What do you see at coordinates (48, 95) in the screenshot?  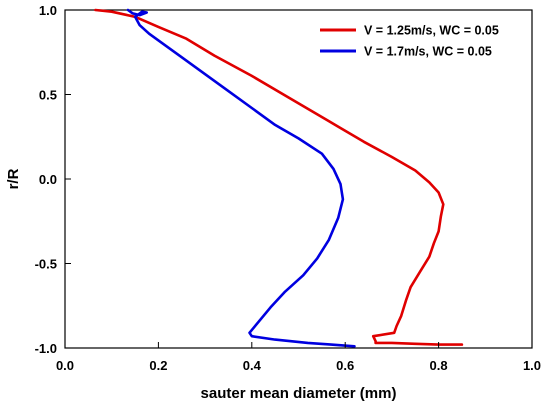 I see `y-tick-label: 0.5` at bounding box center [48, 95].